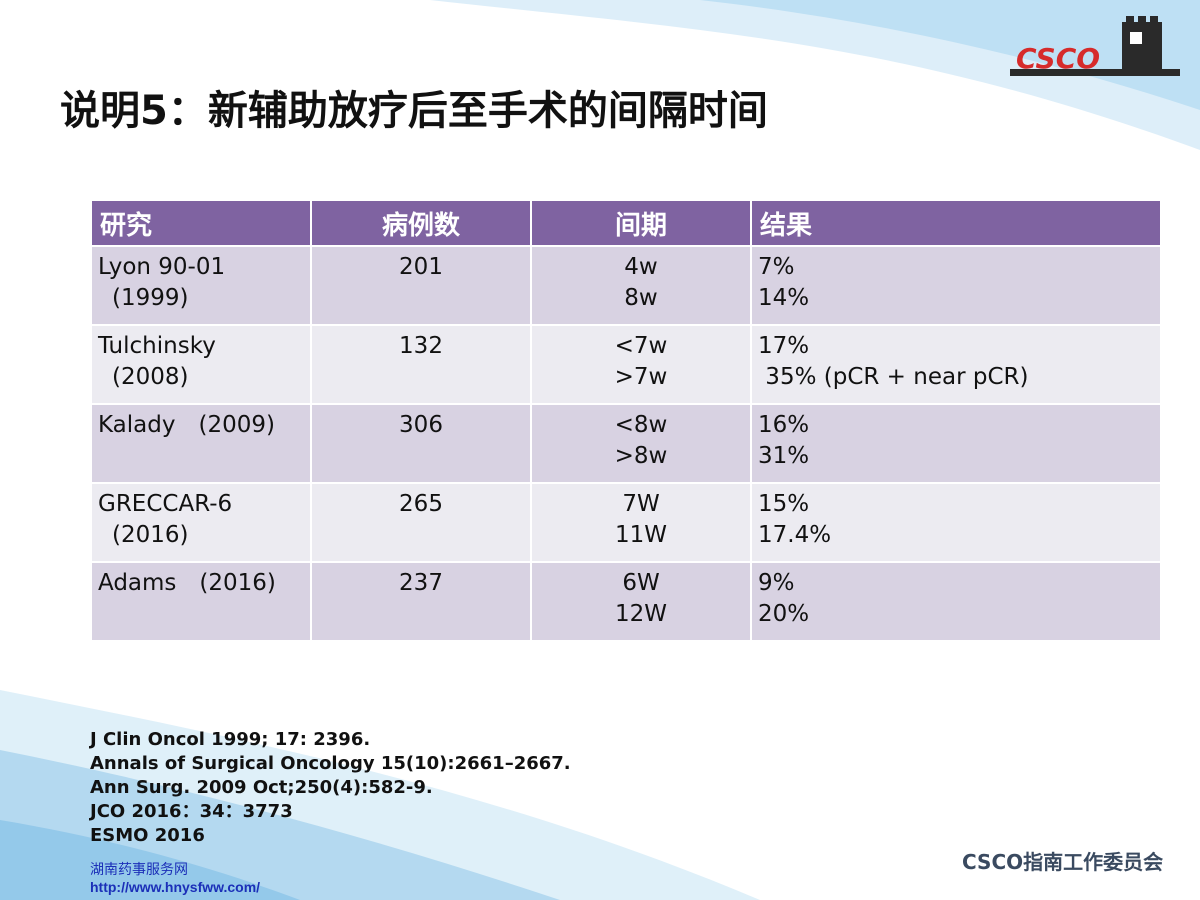  I want to click on cell-interval: <8w >8w, so click(641, 443).